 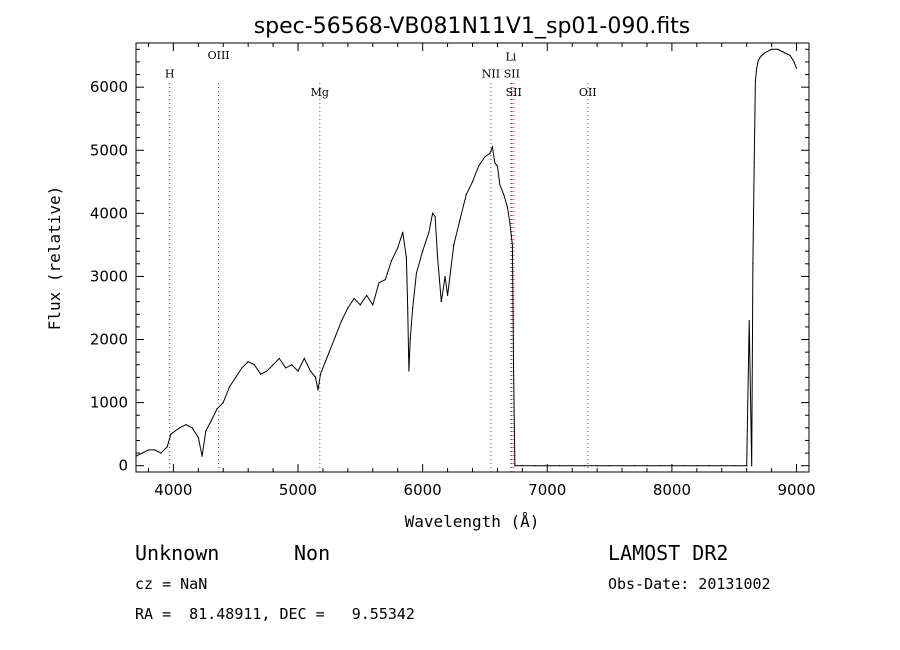 I want to click on x-tick-label: 6000, so click(x=423, y=490).